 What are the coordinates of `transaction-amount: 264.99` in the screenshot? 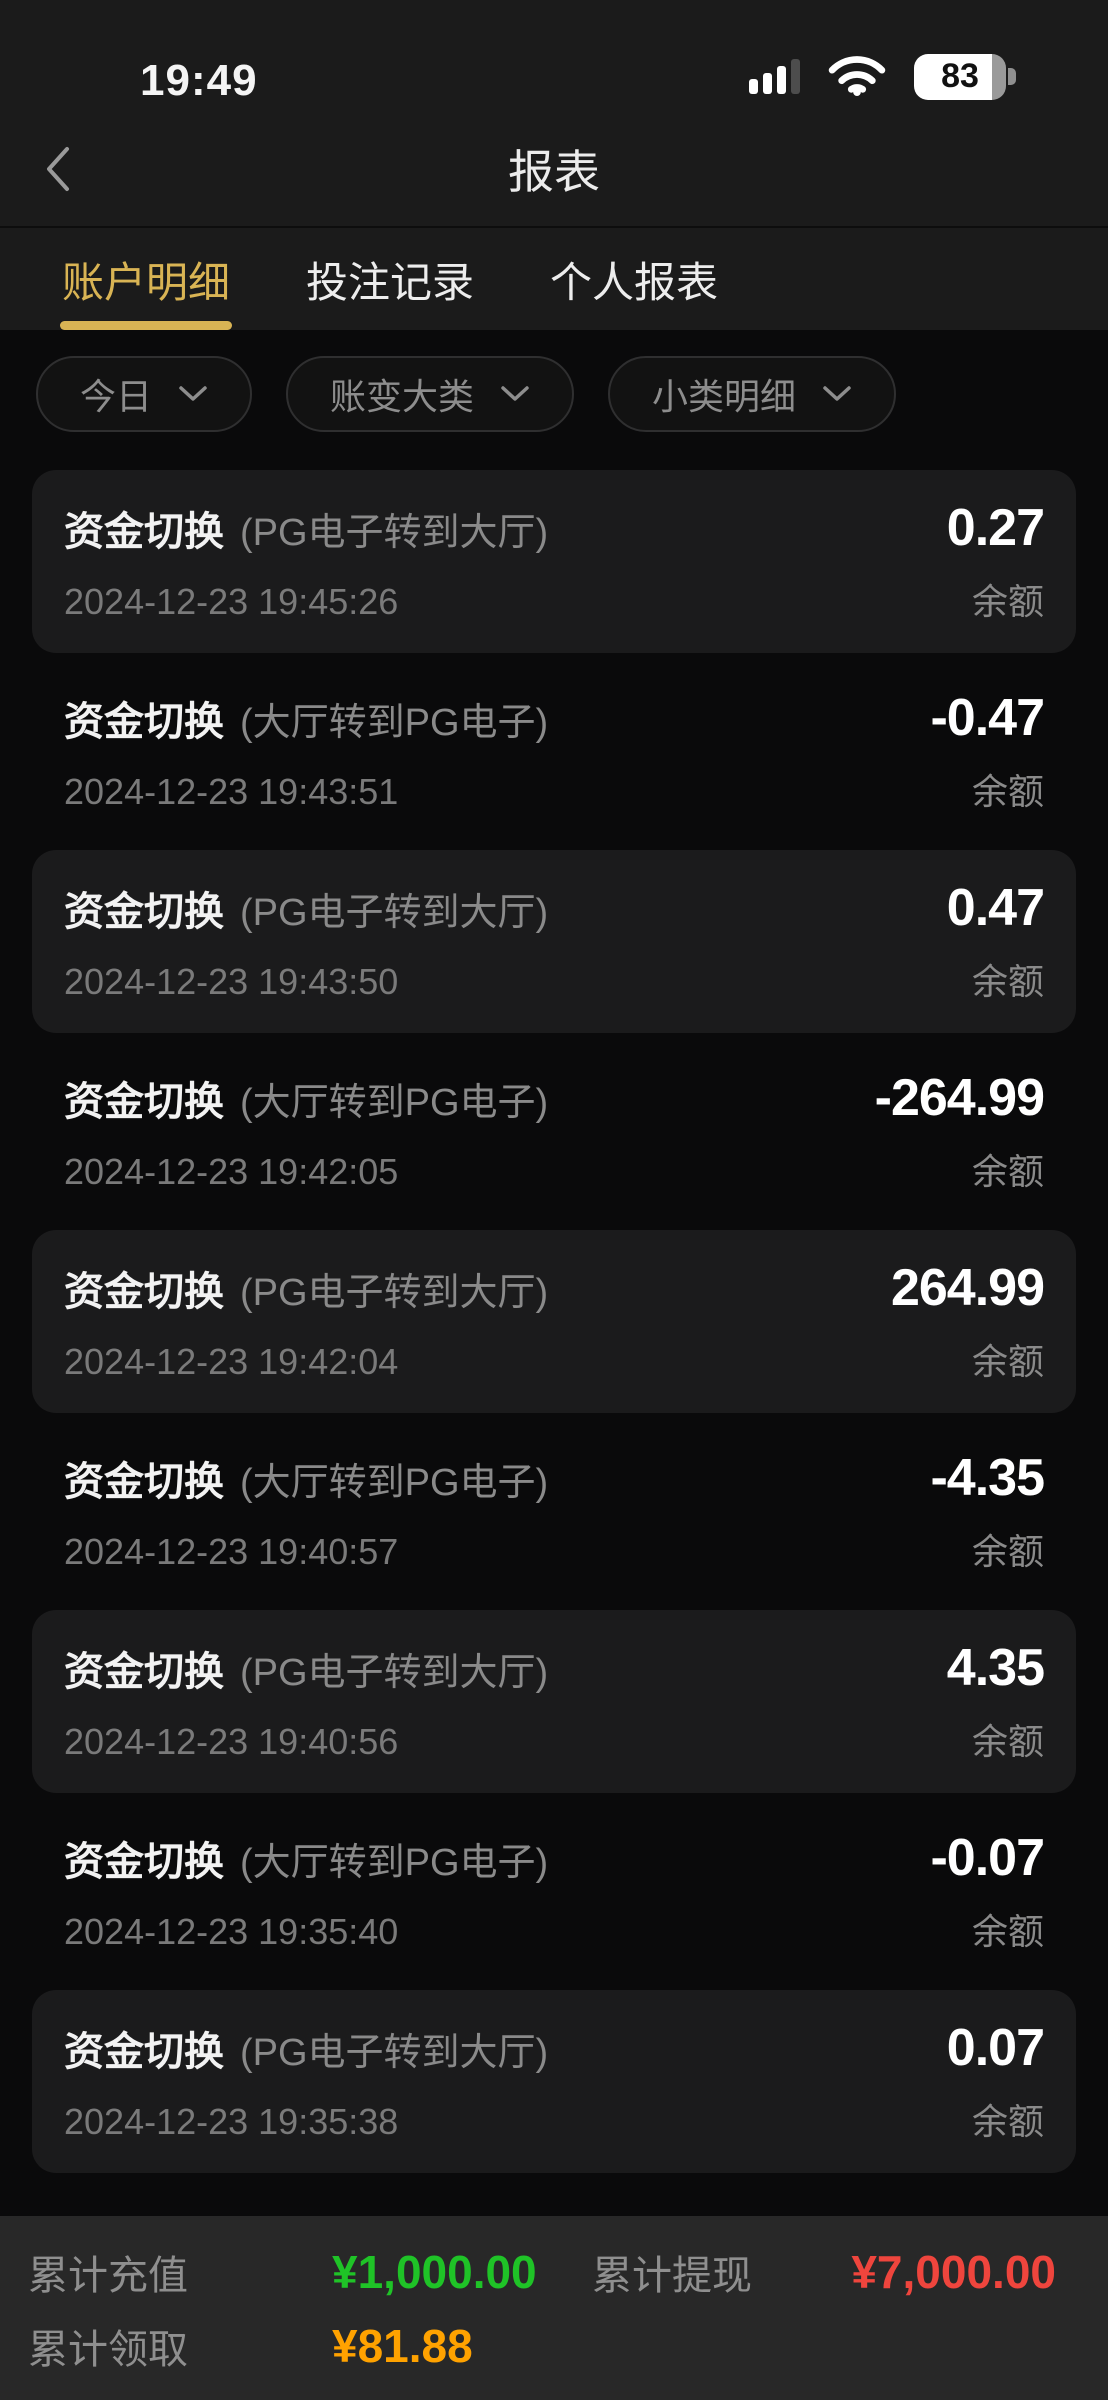 It's located at (967, 1288).